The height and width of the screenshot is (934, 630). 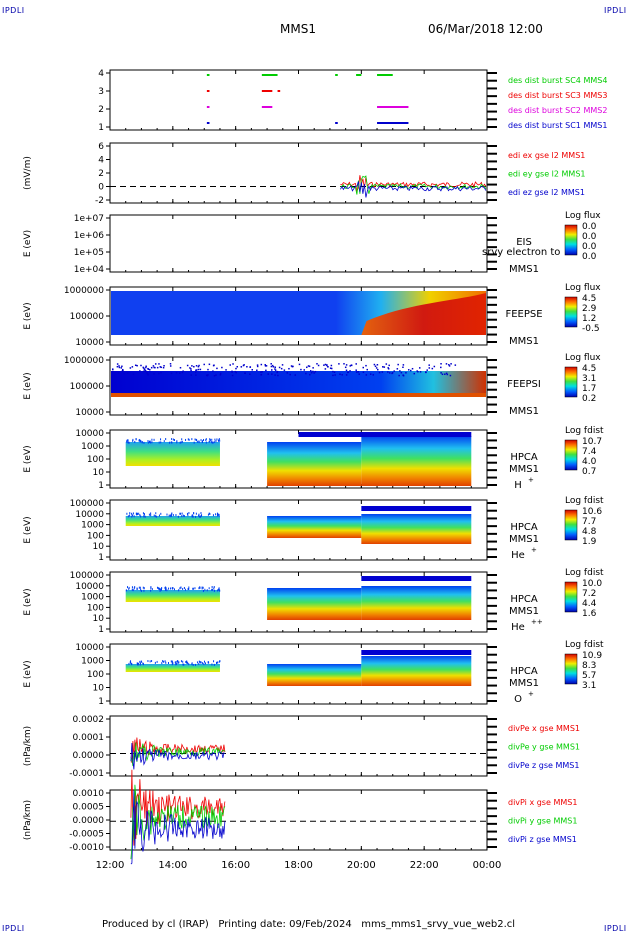 I want to click on corner-label-bottom-right: IPDLI, so click(x=615, y=928).